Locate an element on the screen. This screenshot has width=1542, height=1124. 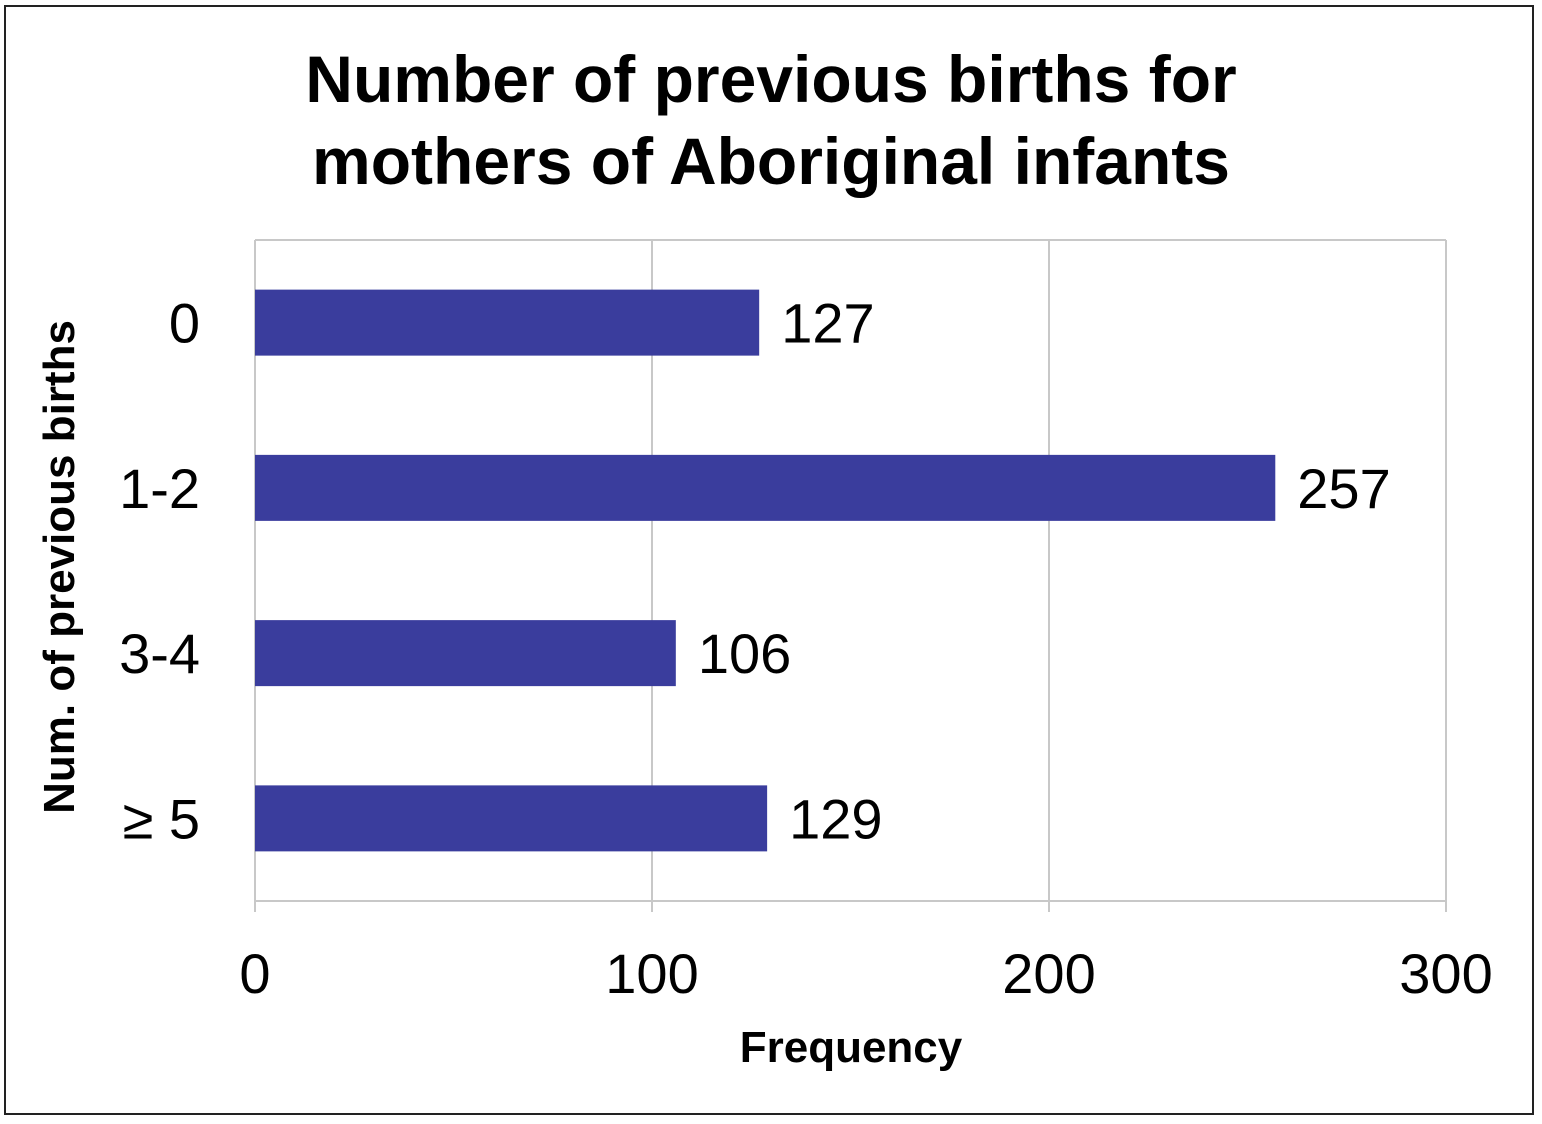
data-label-3: 129 is located at coordinates (835, 818).